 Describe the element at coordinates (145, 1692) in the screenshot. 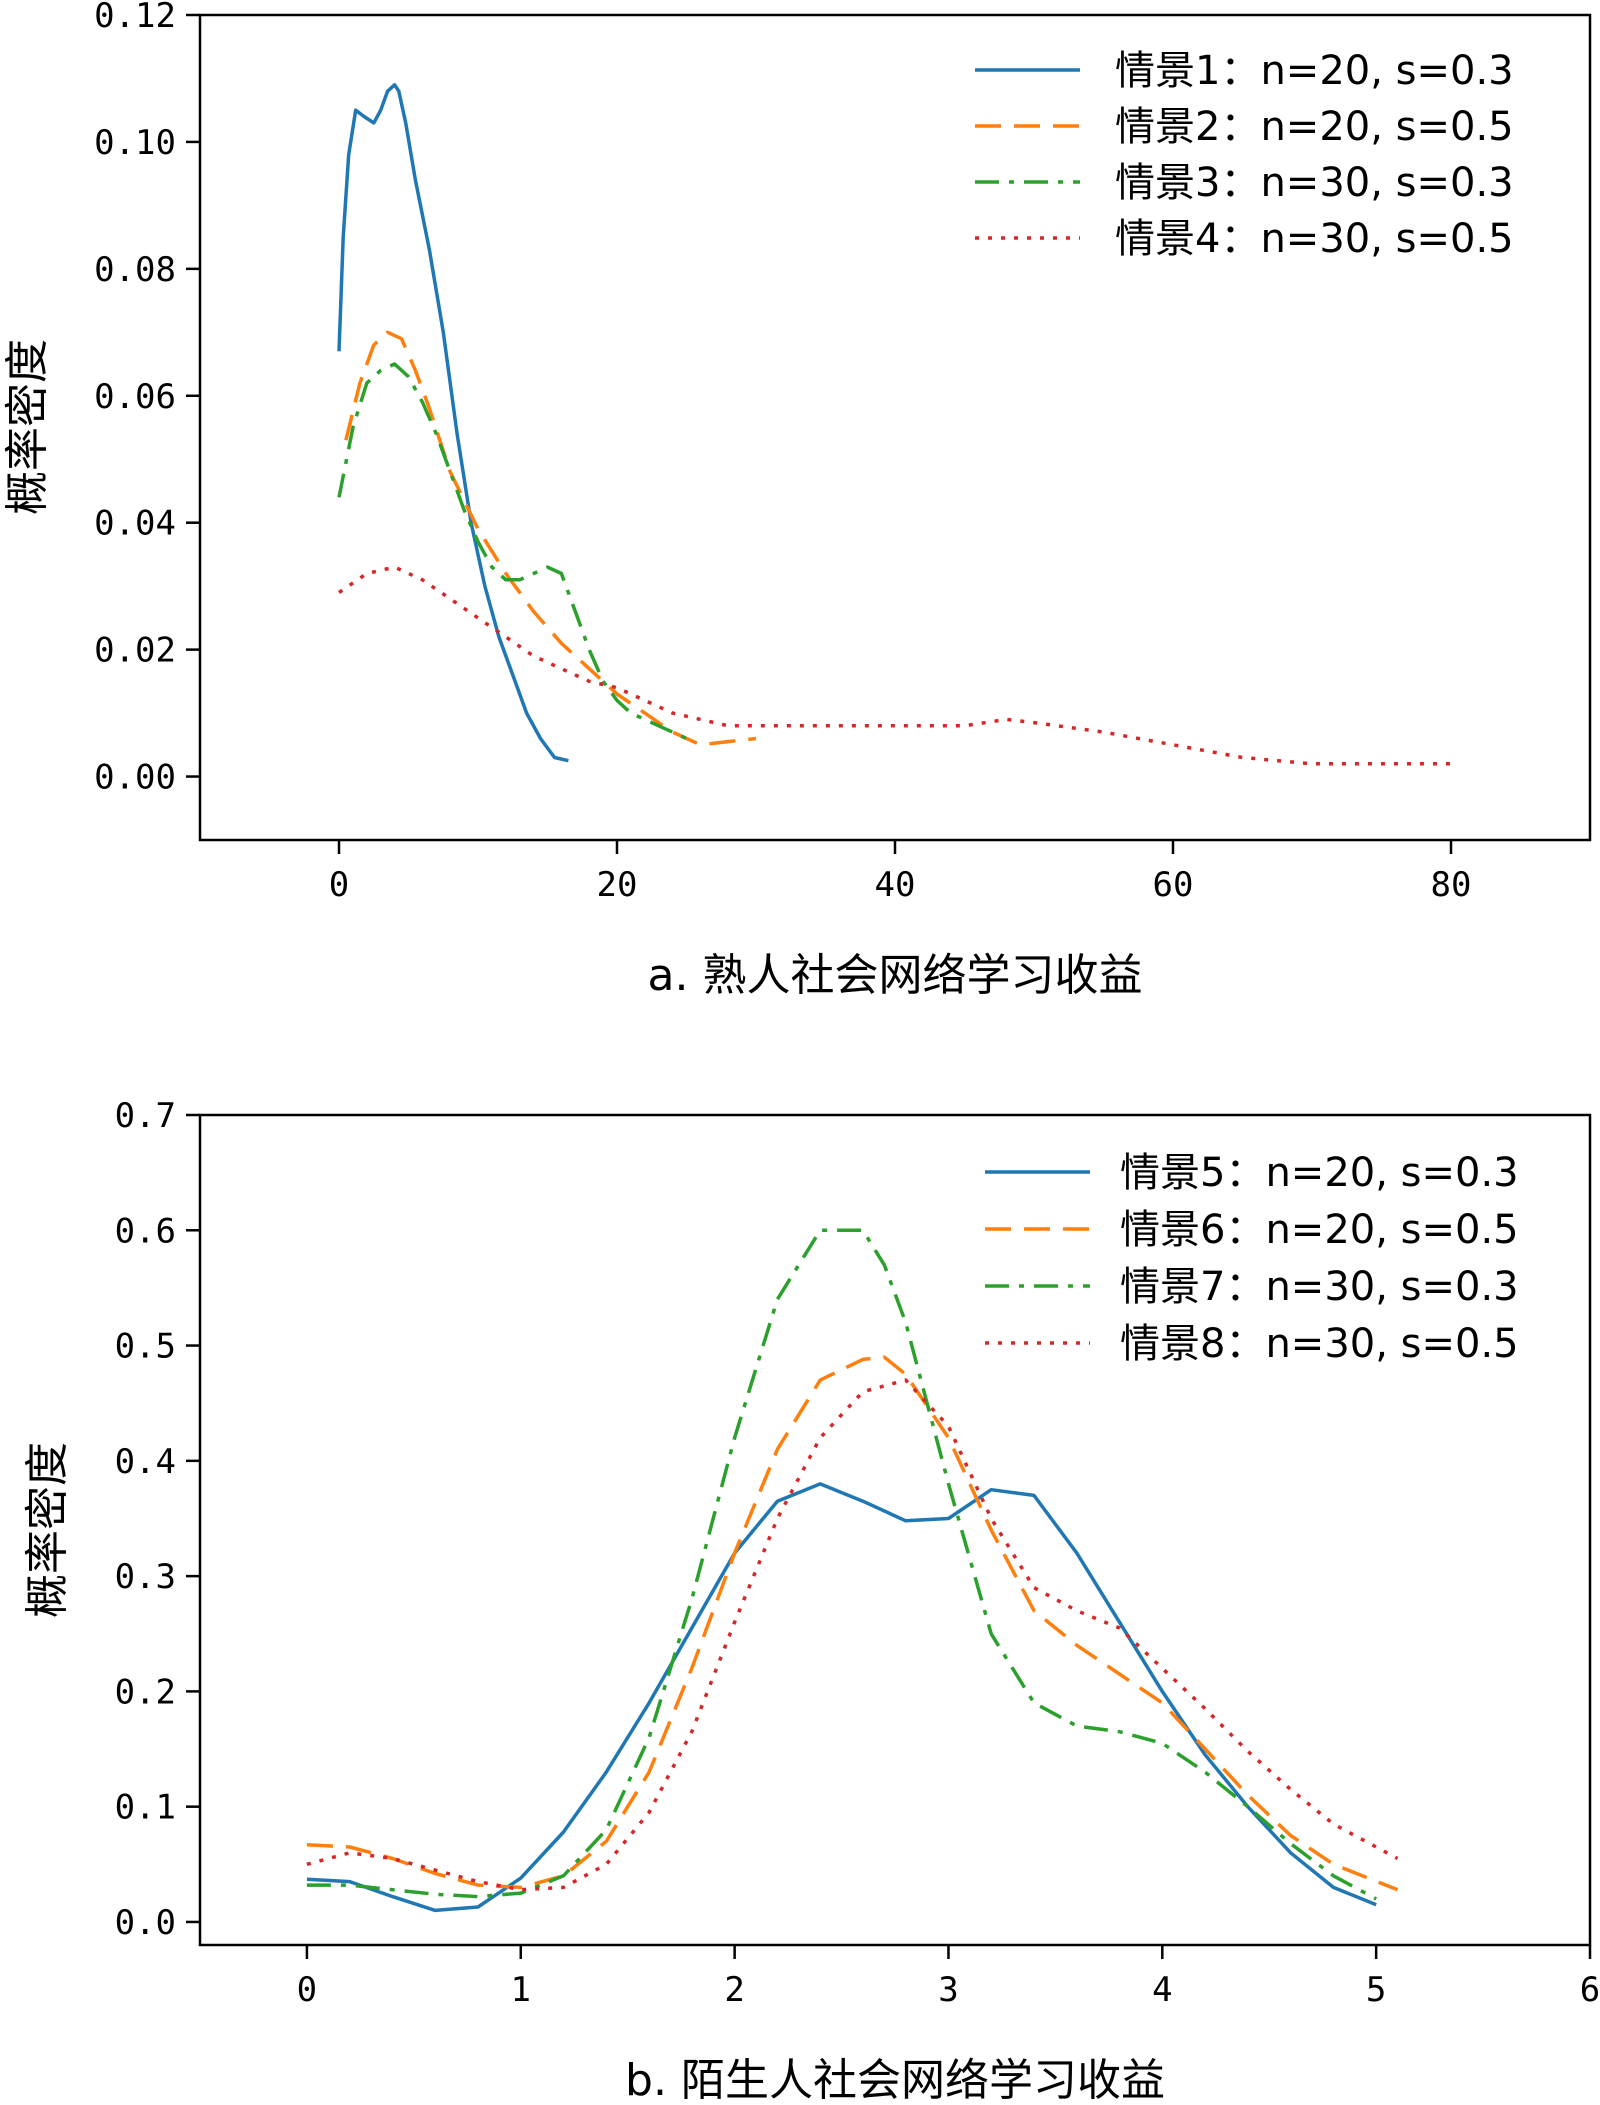

I see `y-tick-label: 0.2` at that location.